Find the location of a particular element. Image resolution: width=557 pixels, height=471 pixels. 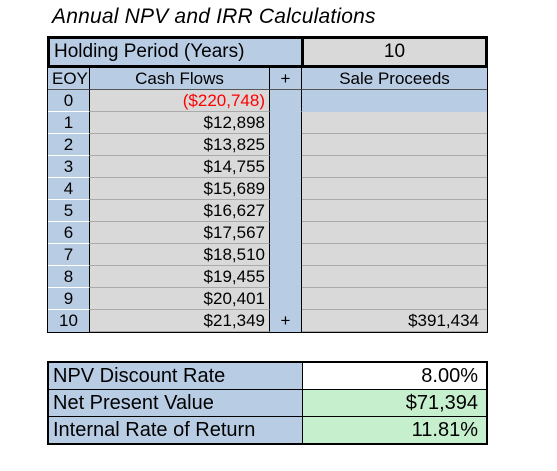

table-row: 8 $19,455 is located at coordinates (267, 277).